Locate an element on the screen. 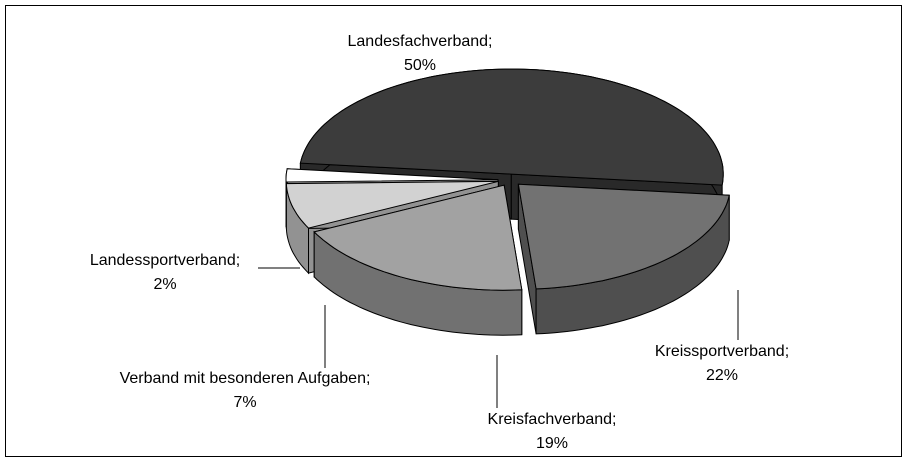 The width and height of the screenshot is (908, 468). slice-label: Landesfachverband; is located at coordinates (420, 41).